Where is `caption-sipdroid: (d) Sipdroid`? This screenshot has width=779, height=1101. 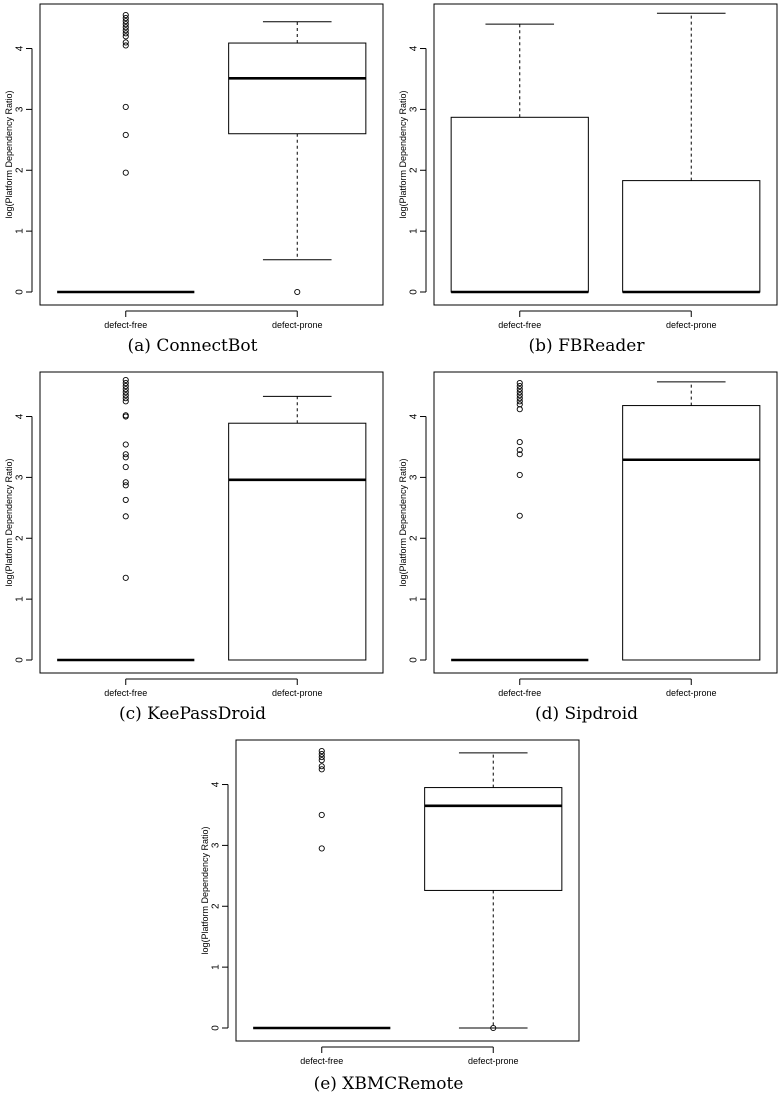
caption-sipdroid: (d) Sipdroid is located at coordinates (586, 714).